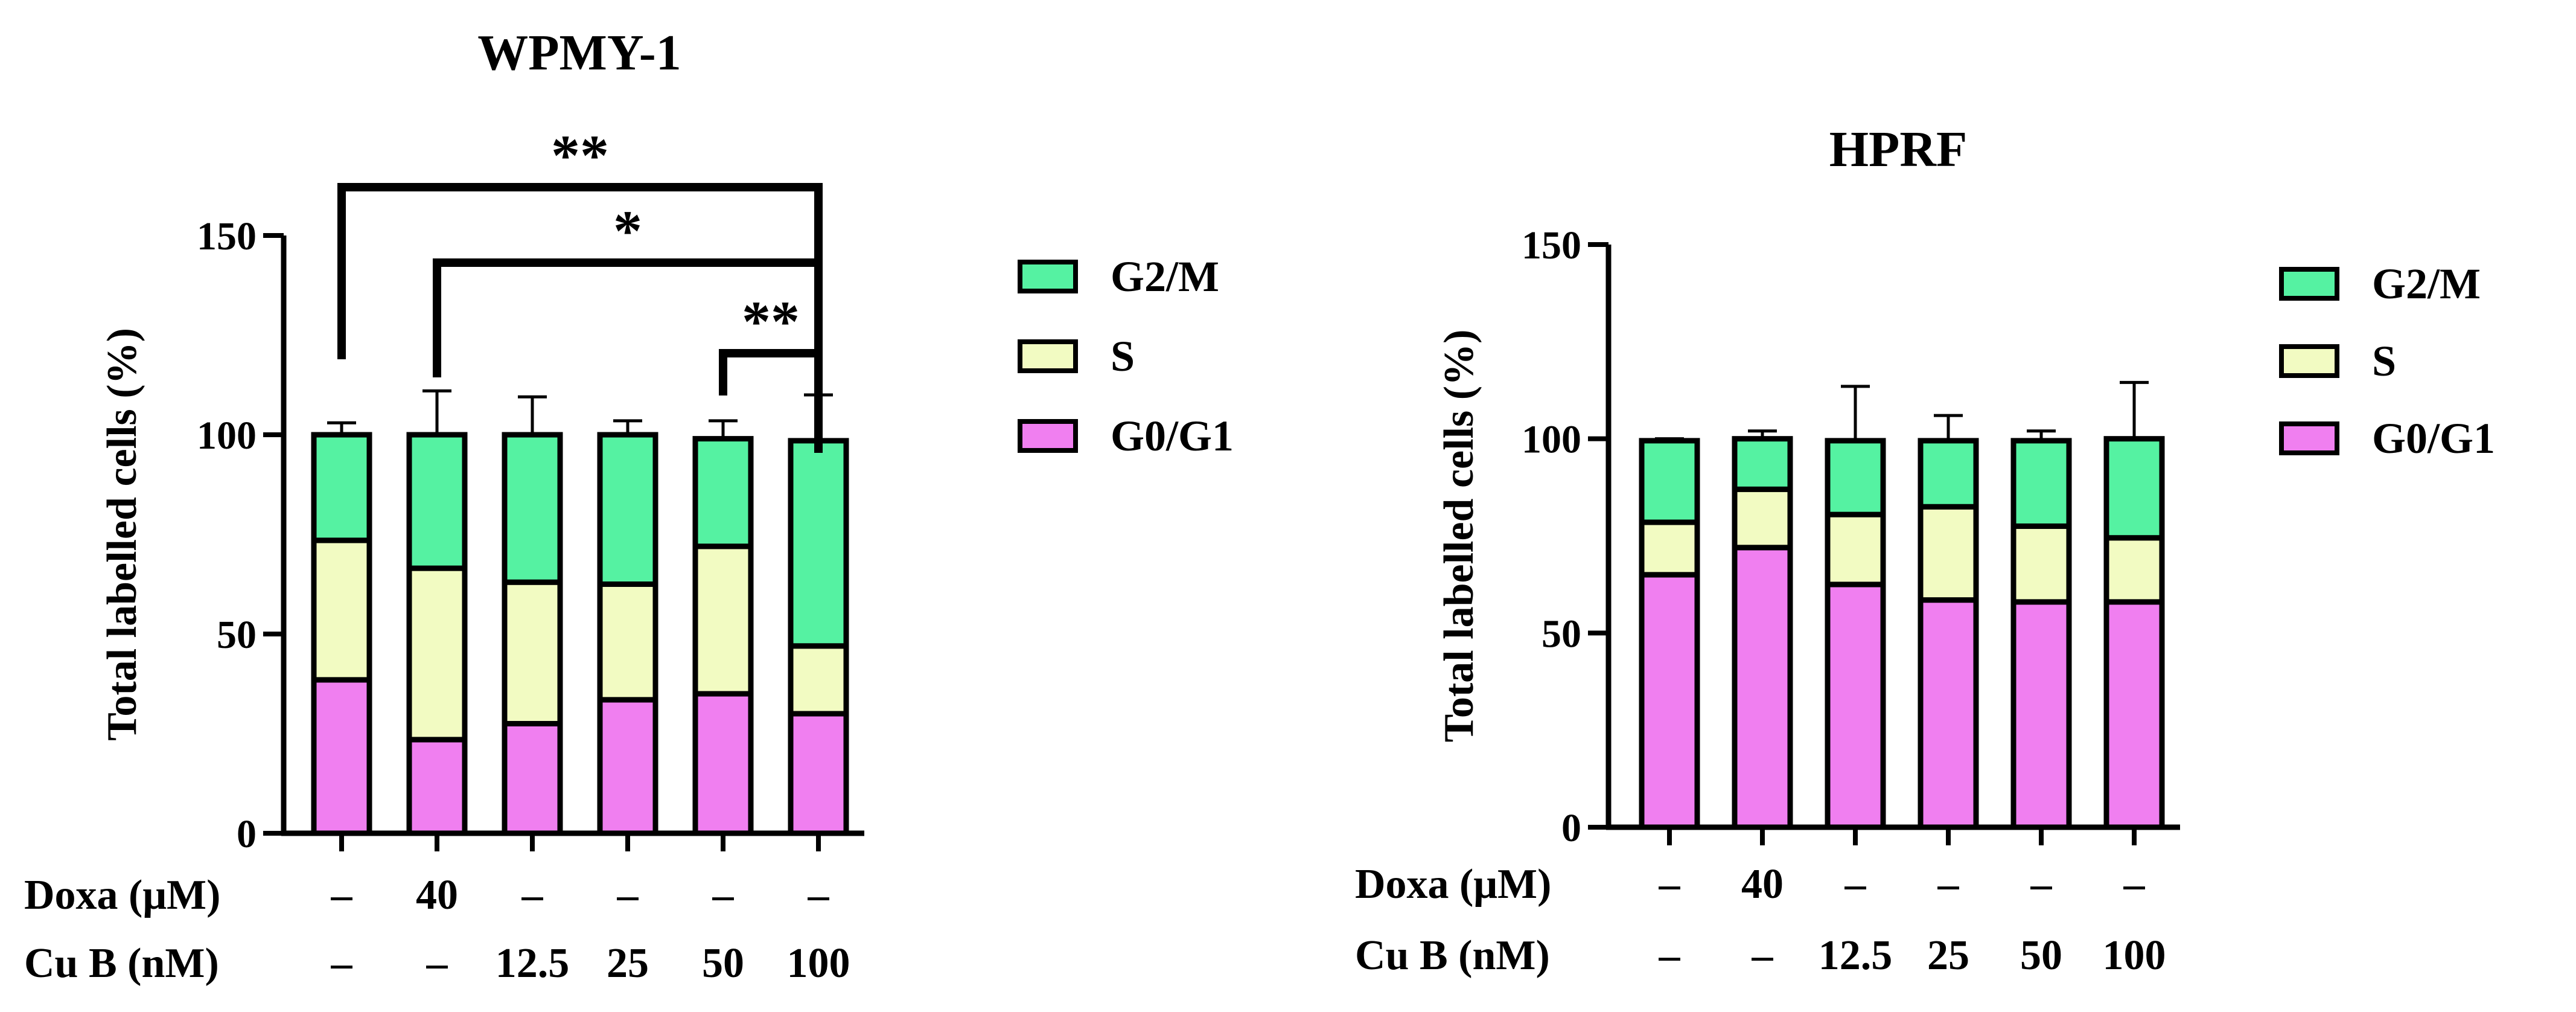 Image resolution: width=2576 pixels, height=1012 pixels. Describe the element at coordinates (1898, 149) in the screenshot. I see `chart-title: HPRF` at that location.